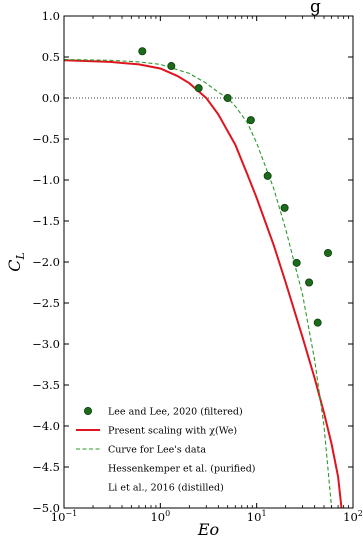 This screenshot has width=363, height=537. Describe the element at coordinates (166, 488) in the screenshot. I see `legend-label: Li et al., 2016 (distilled)` at that location.